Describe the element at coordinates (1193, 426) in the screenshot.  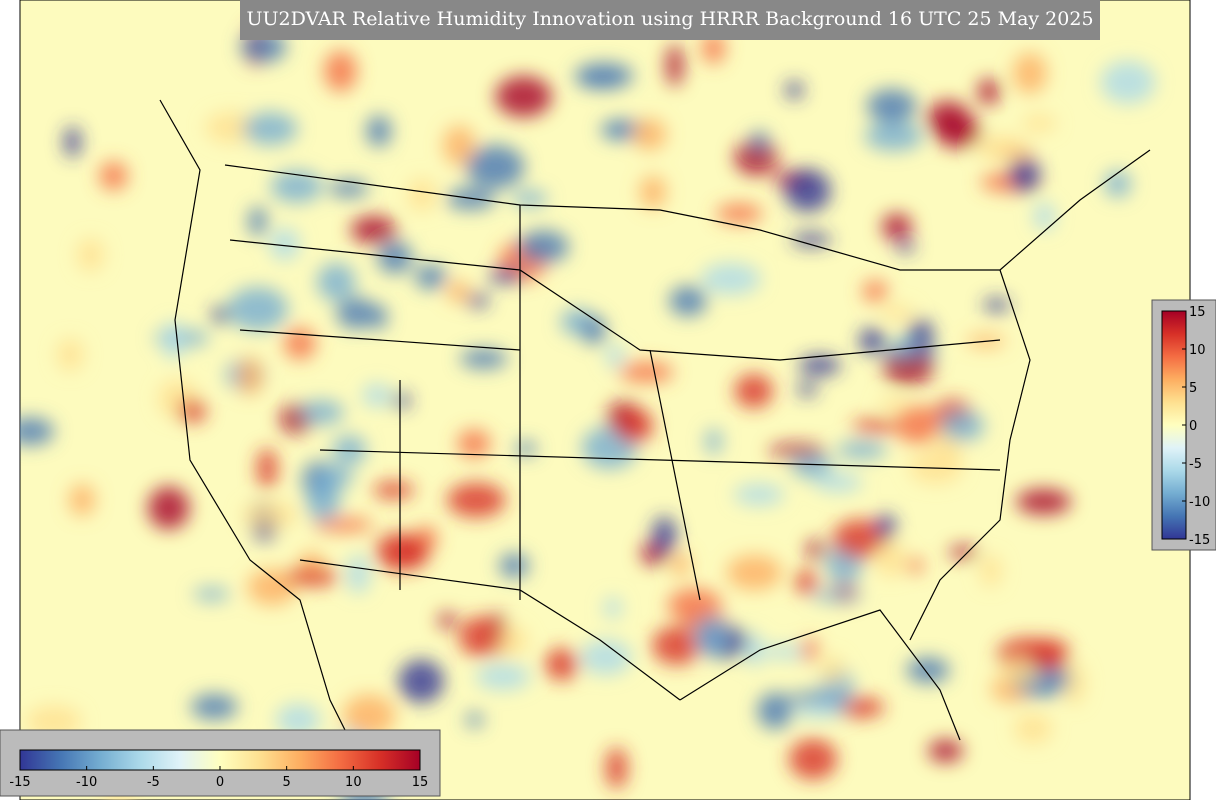
I see `tick-label: 0` at that location.